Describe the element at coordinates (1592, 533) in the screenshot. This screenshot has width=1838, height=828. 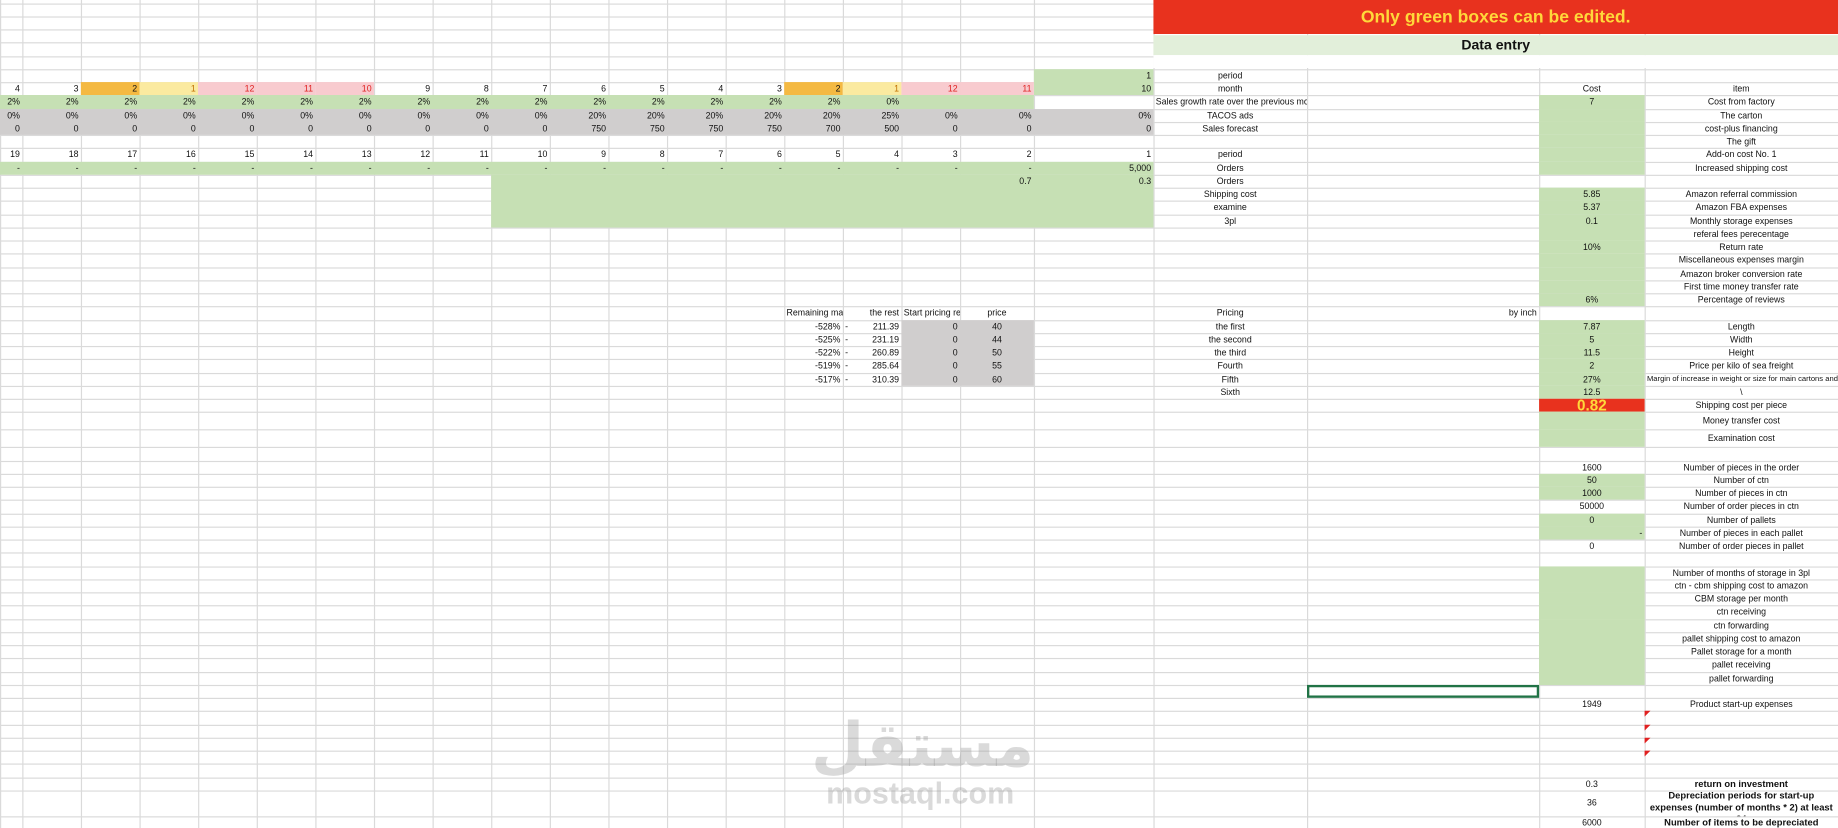
I see `cost-value: -` at that location.